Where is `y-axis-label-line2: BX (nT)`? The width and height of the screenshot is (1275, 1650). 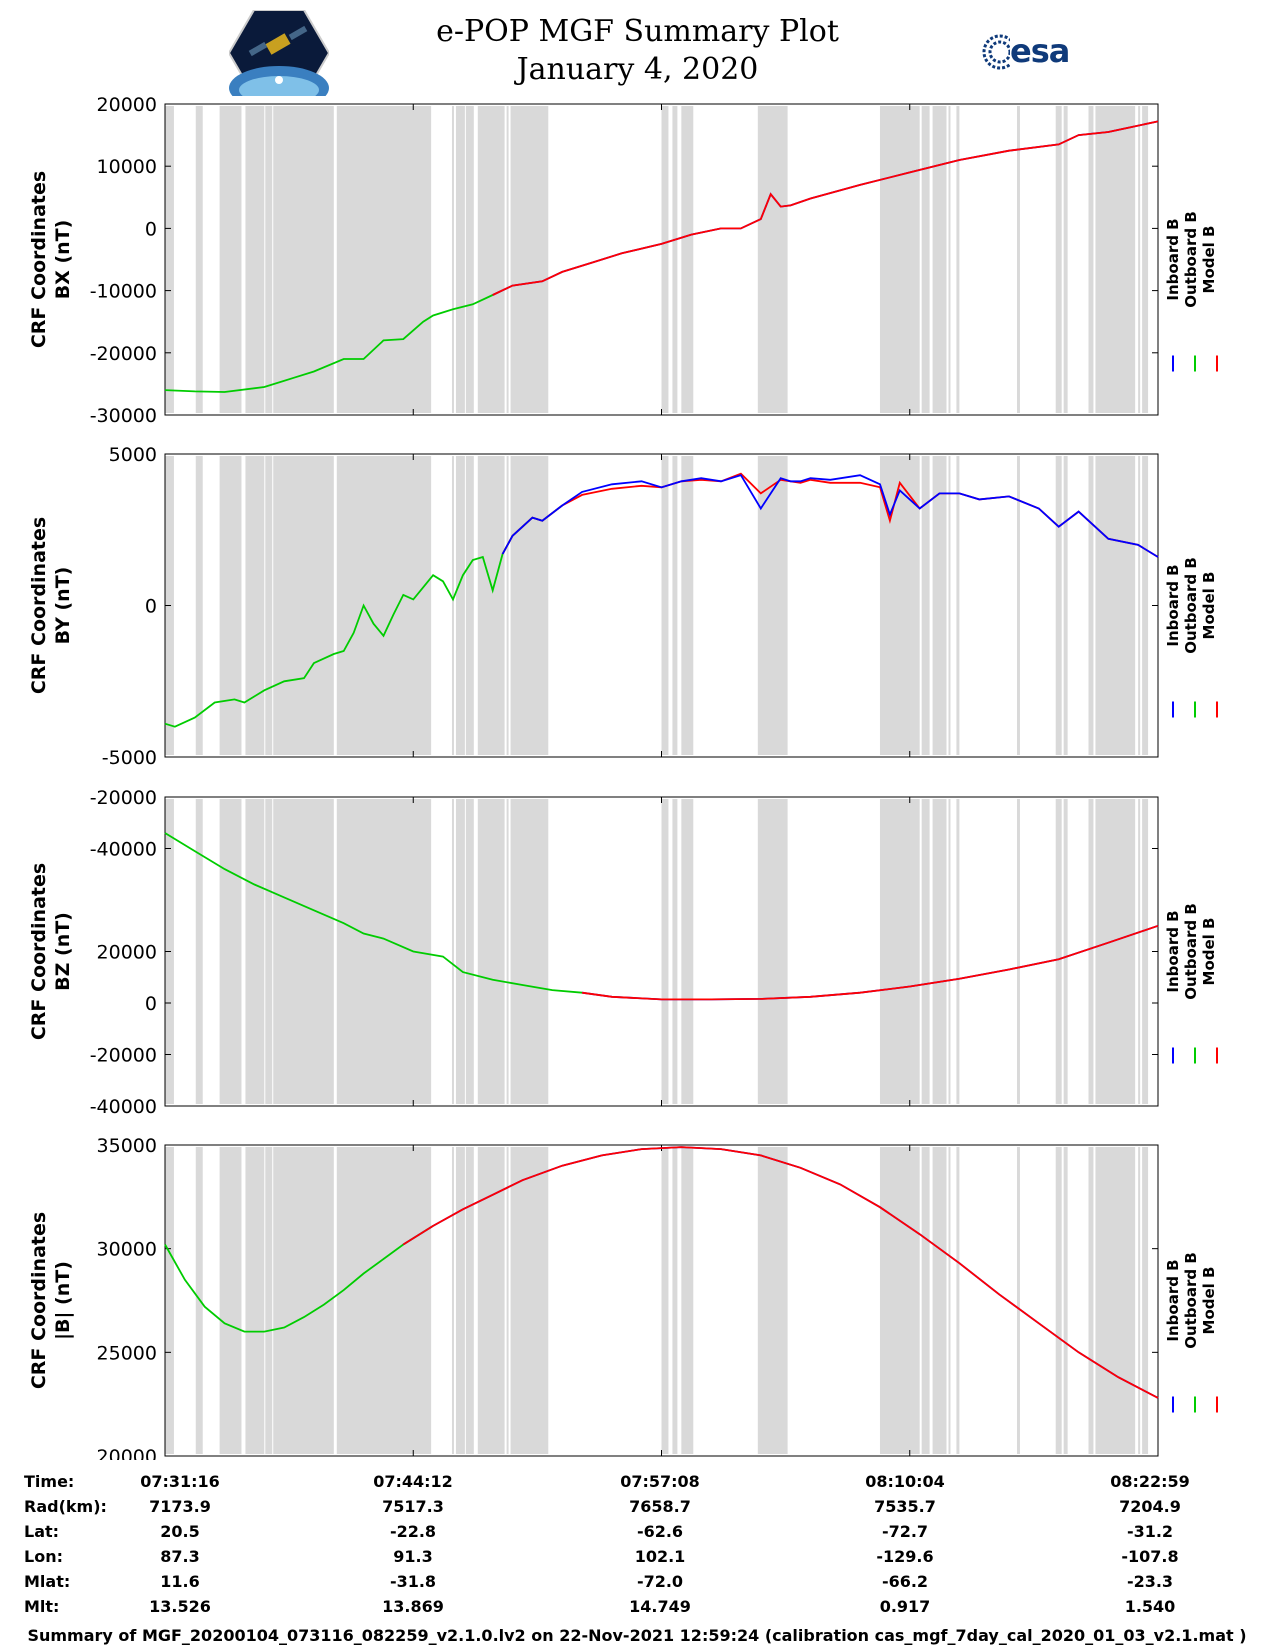
y-axis-label-line2: BX (nT) is located at coordinates (63, 260).